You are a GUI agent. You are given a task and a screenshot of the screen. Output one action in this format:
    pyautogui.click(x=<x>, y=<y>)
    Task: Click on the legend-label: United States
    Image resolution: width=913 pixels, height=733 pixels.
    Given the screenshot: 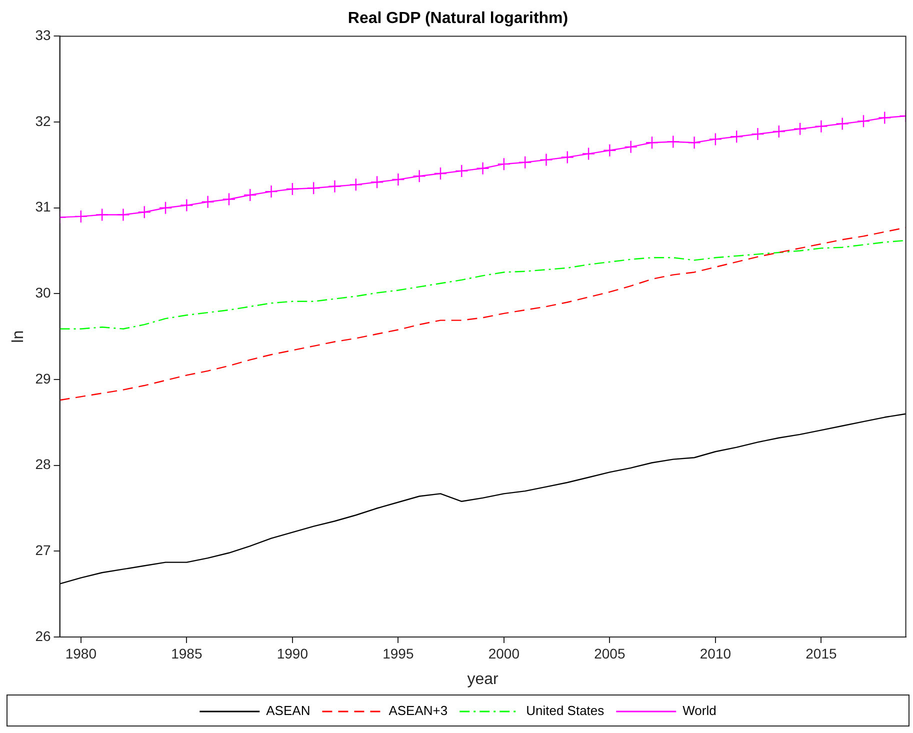 What is the action you would take?
    pyautogui.click(x=565, y=710)
    